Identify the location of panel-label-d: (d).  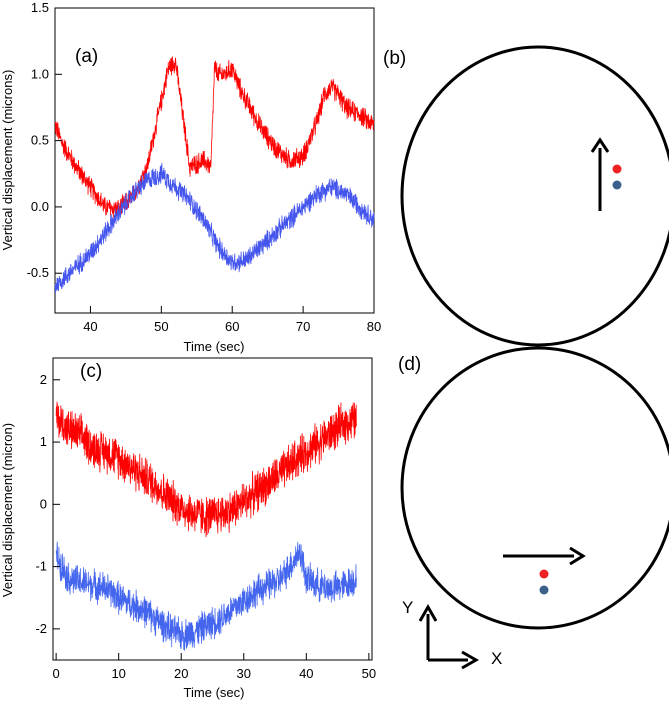
(409, 364).